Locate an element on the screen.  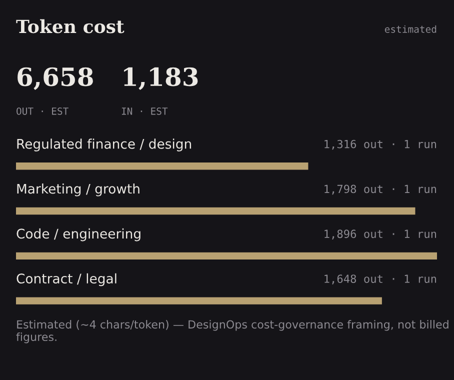
data-label: 1,798 out · 1 run is located at coordinates (380, 189).